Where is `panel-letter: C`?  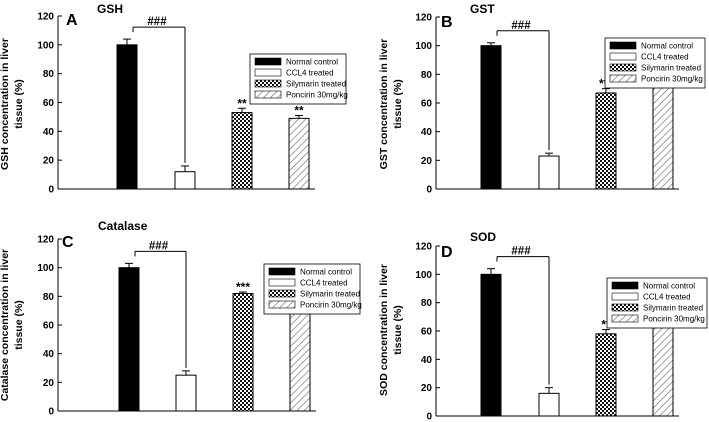
panel-letter: C is located at coordinates (68, 242).